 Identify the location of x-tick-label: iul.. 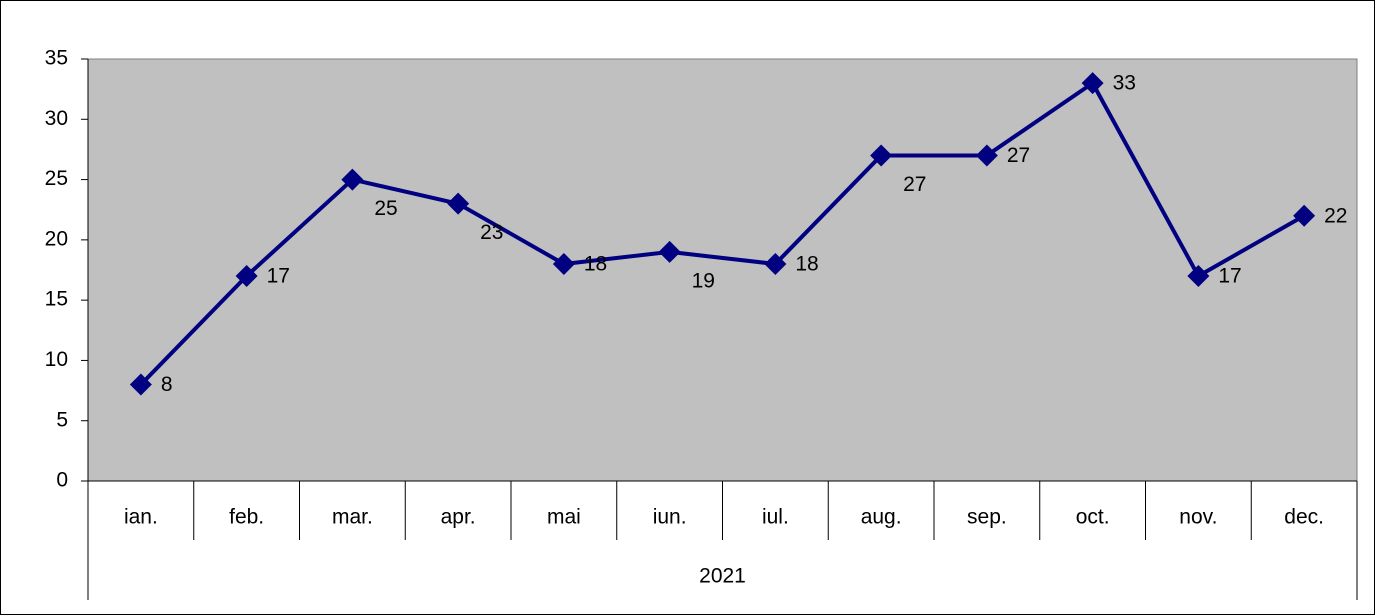
(775, 517).